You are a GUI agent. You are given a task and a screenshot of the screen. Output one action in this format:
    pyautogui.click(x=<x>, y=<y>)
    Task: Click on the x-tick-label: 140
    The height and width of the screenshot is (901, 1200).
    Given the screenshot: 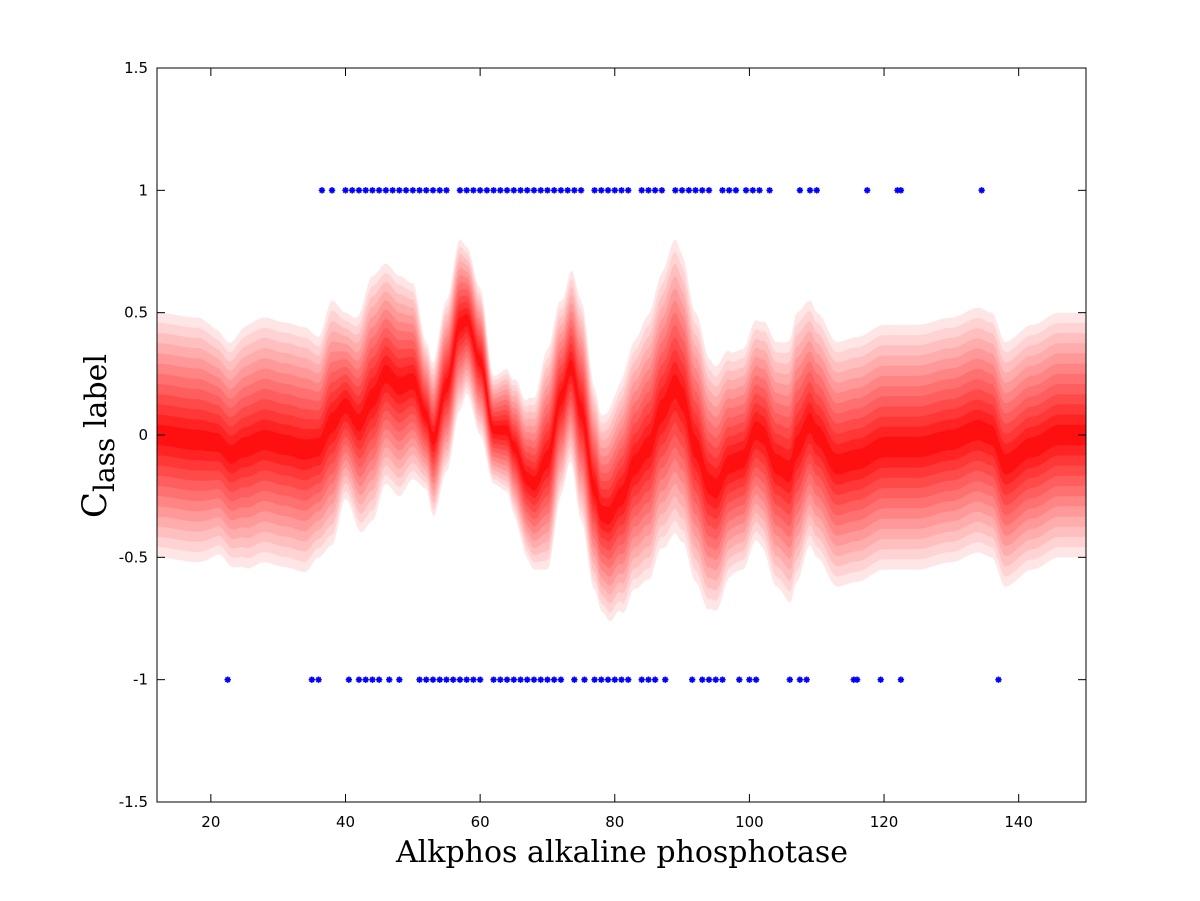 What is the action you would take?
    pyautogui.click(x=1018, y=822)
    